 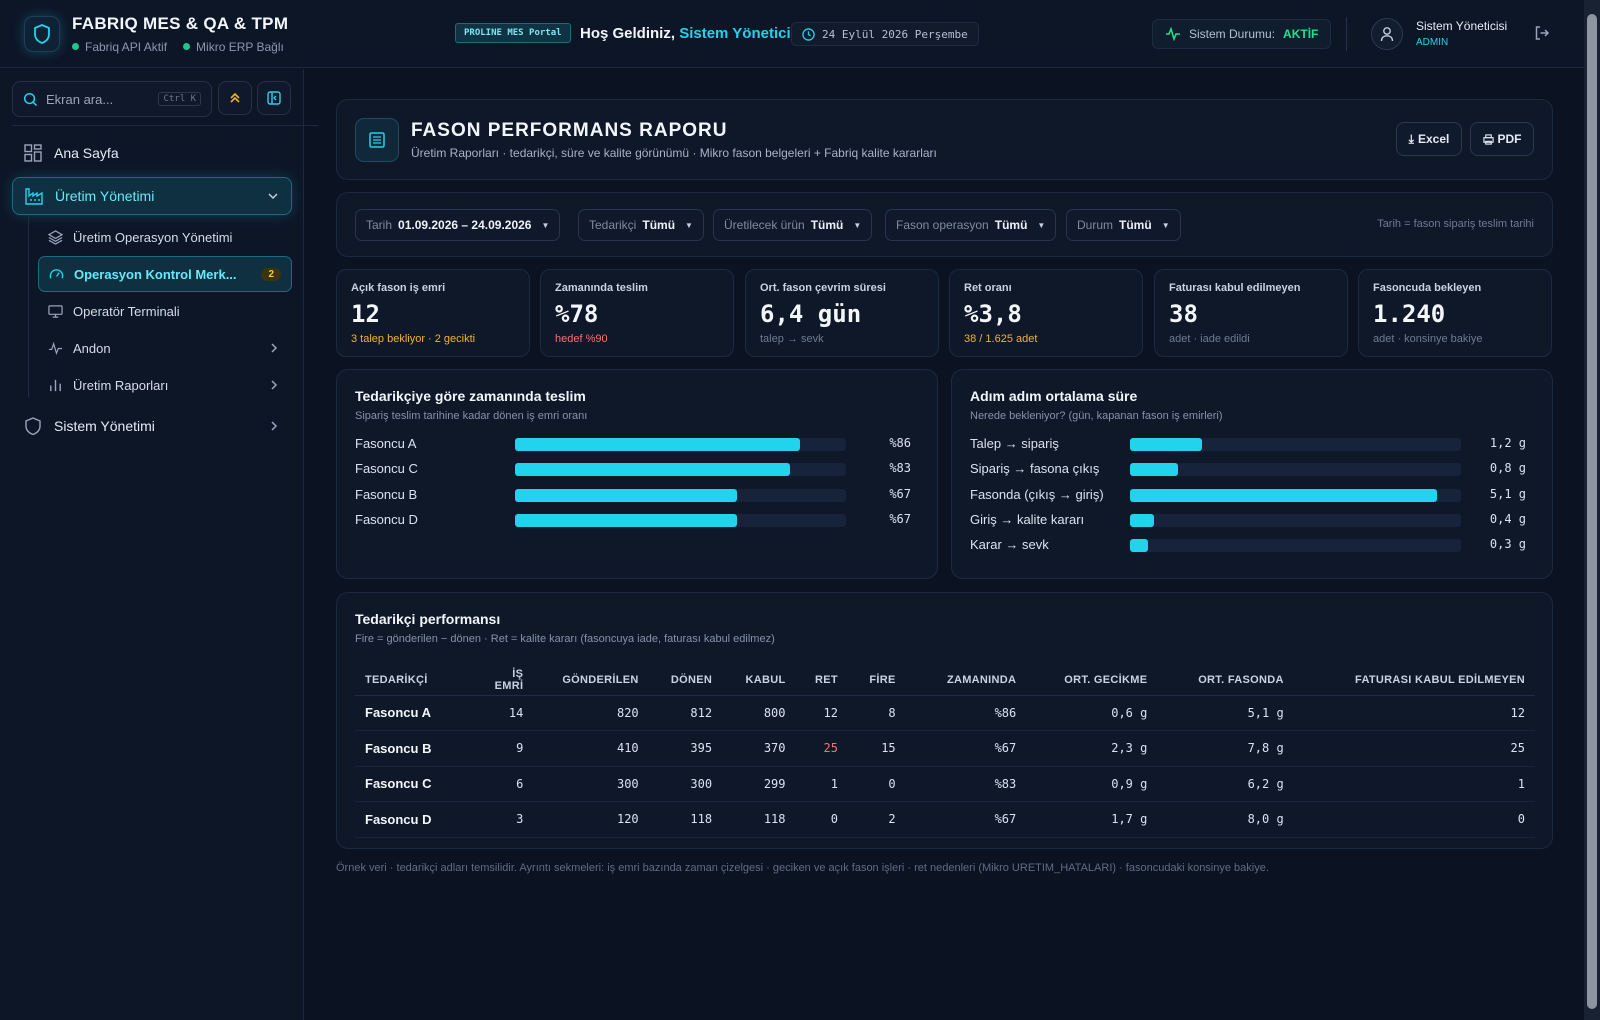 What do you see at coordinates (1123, 225) in the screenshot?
I see `status-filter: Durum Tümü ▼` at bounding box center [1123, 225].